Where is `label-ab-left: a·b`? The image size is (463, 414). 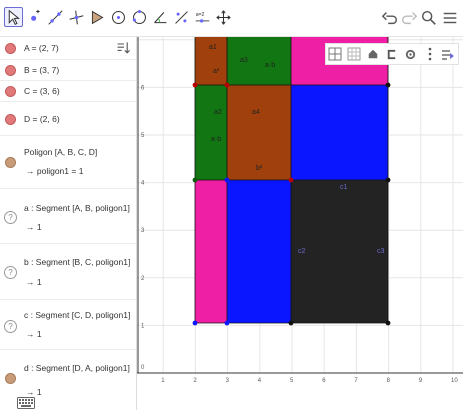
label-ab-left: a·b is located at coordinates (216, 139).